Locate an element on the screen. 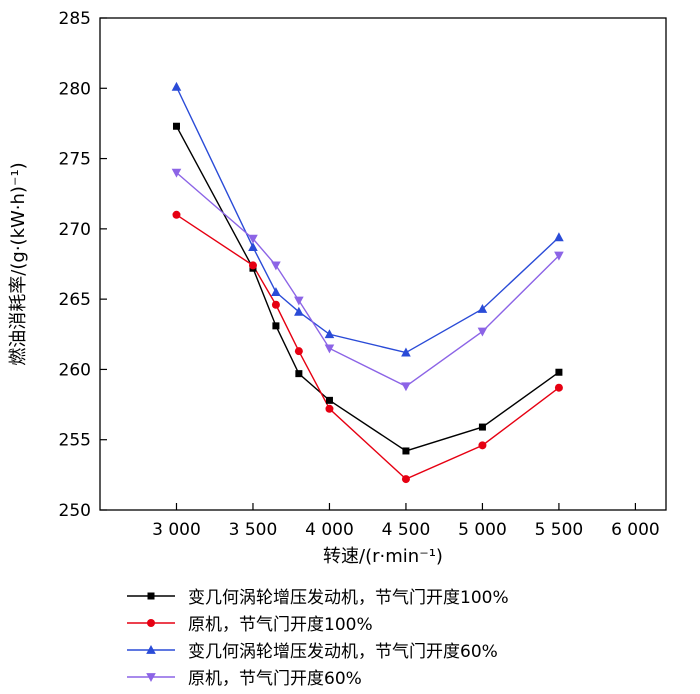 This screenshot has height=694, width=700. x-tick-label: 4 000 is located at coordinates (329, 530).